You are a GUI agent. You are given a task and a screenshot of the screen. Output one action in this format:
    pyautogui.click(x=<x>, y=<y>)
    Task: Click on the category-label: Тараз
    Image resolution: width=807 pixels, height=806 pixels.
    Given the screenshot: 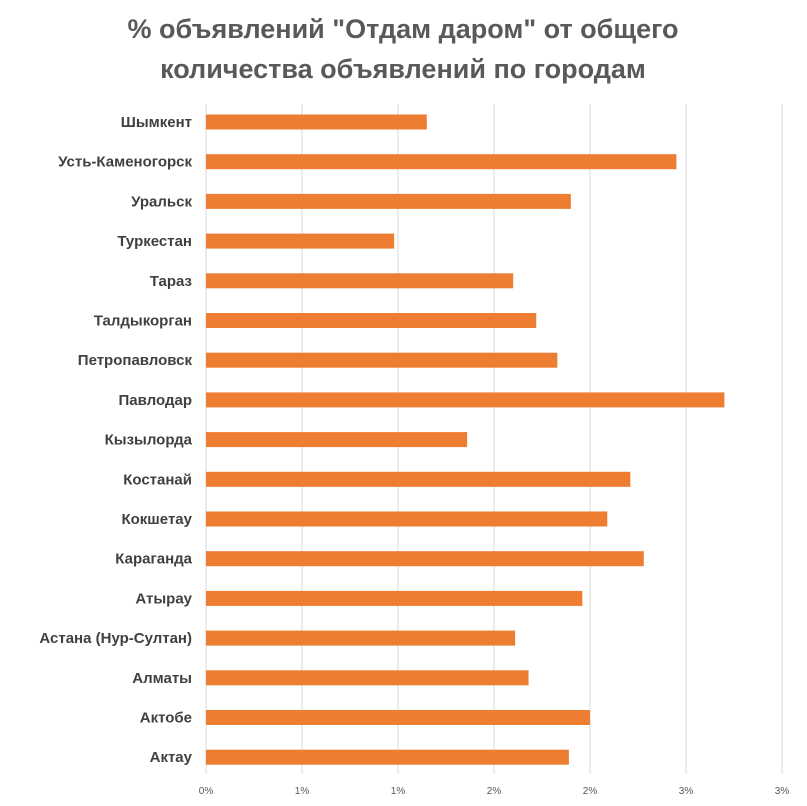 What is the action you would take?
    pyautogui.click(x=171, y=281)
    